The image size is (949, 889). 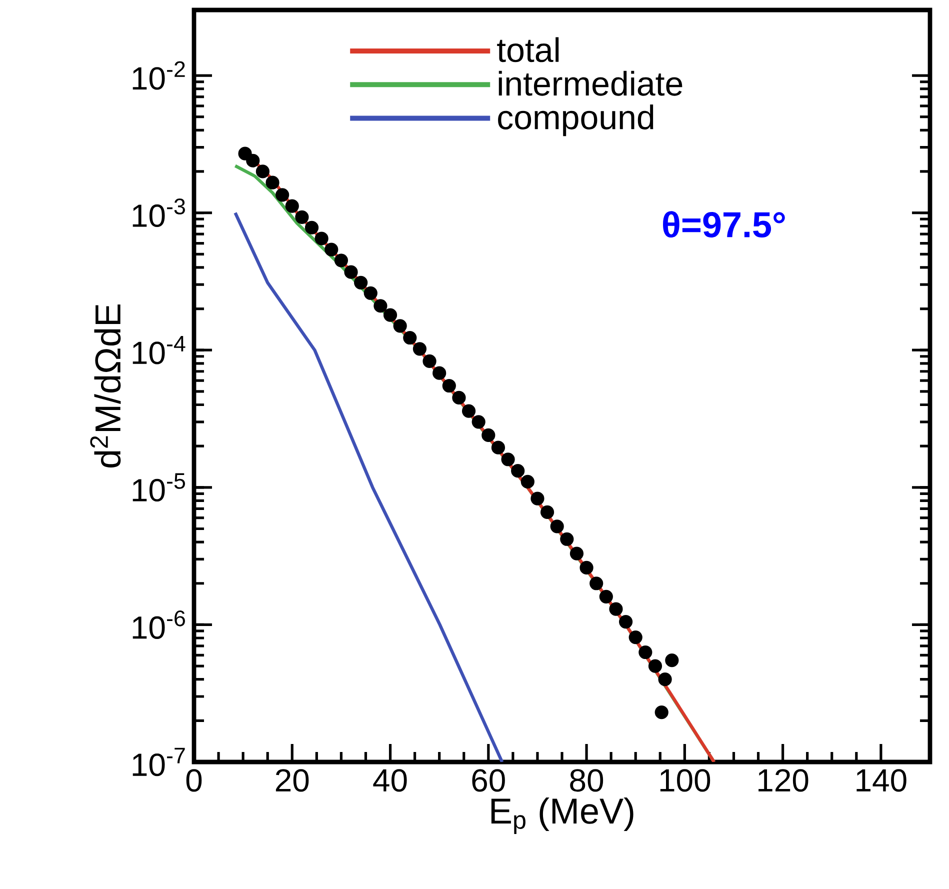 I want to click on y-tick-label: 10$^{-3}$, so click(x=158, y=213).